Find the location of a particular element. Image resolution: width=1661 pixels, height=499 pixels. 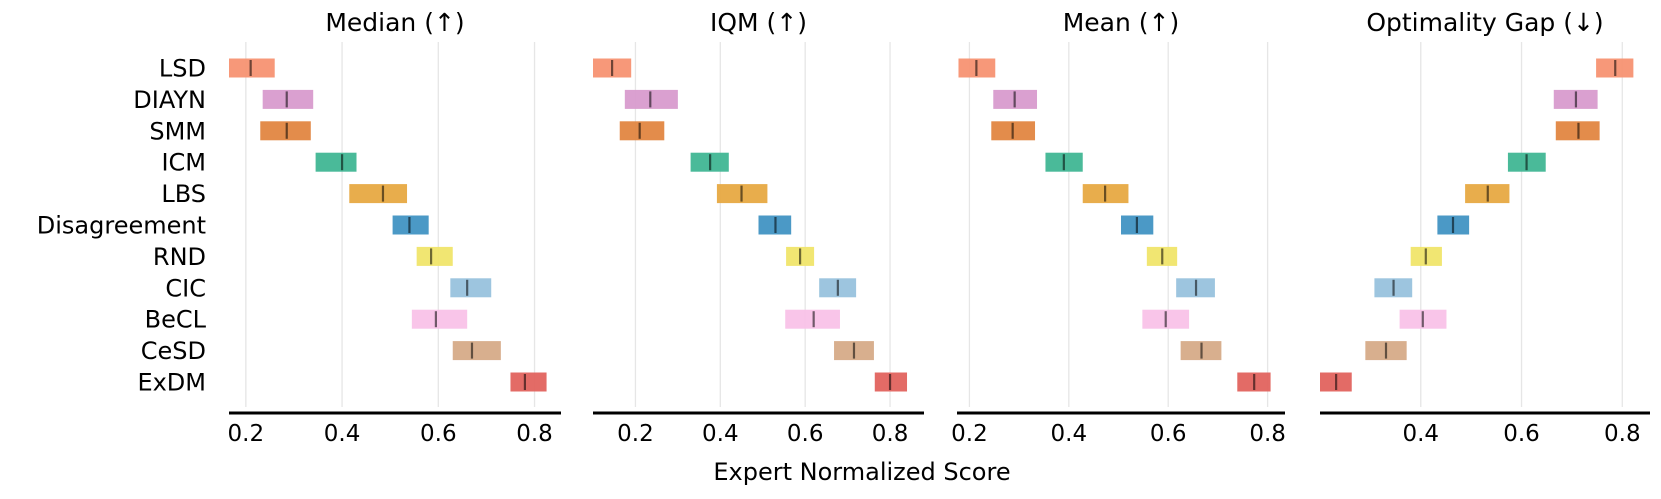

row-label-disagreement: Disagreement is located at coordinates (121, 226).